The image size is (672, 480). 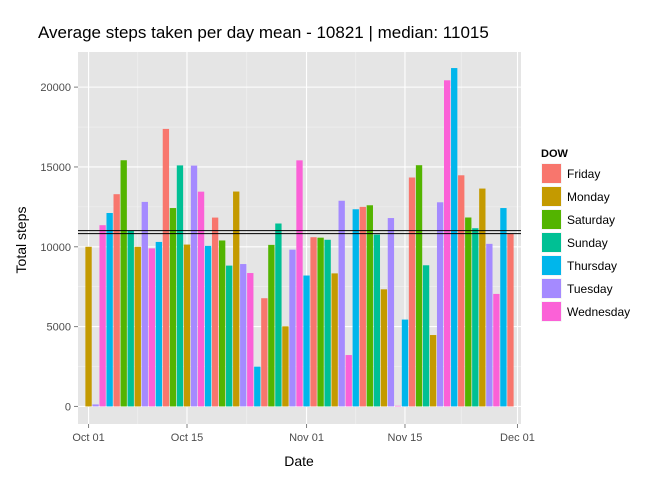 I want to click on x-tick-label: Dec 01, so click(x=517, y=438).